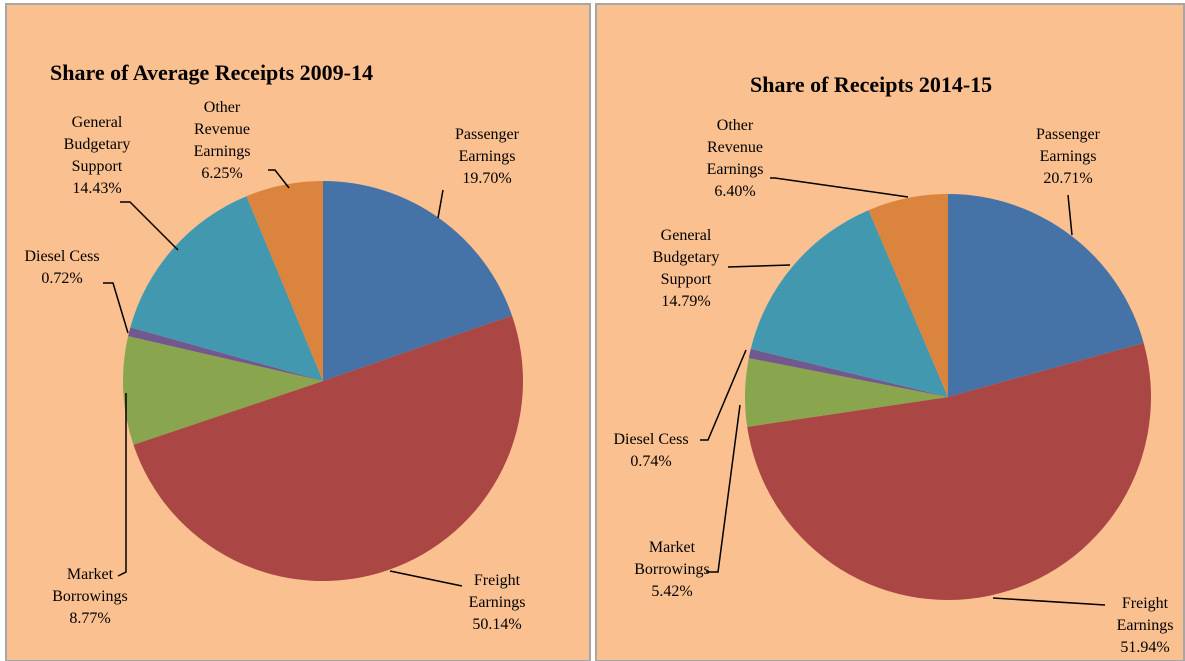 This screenshot has width=1185, height=661. I want to click on slice-value-label: 0.74%, so click(651, 461).